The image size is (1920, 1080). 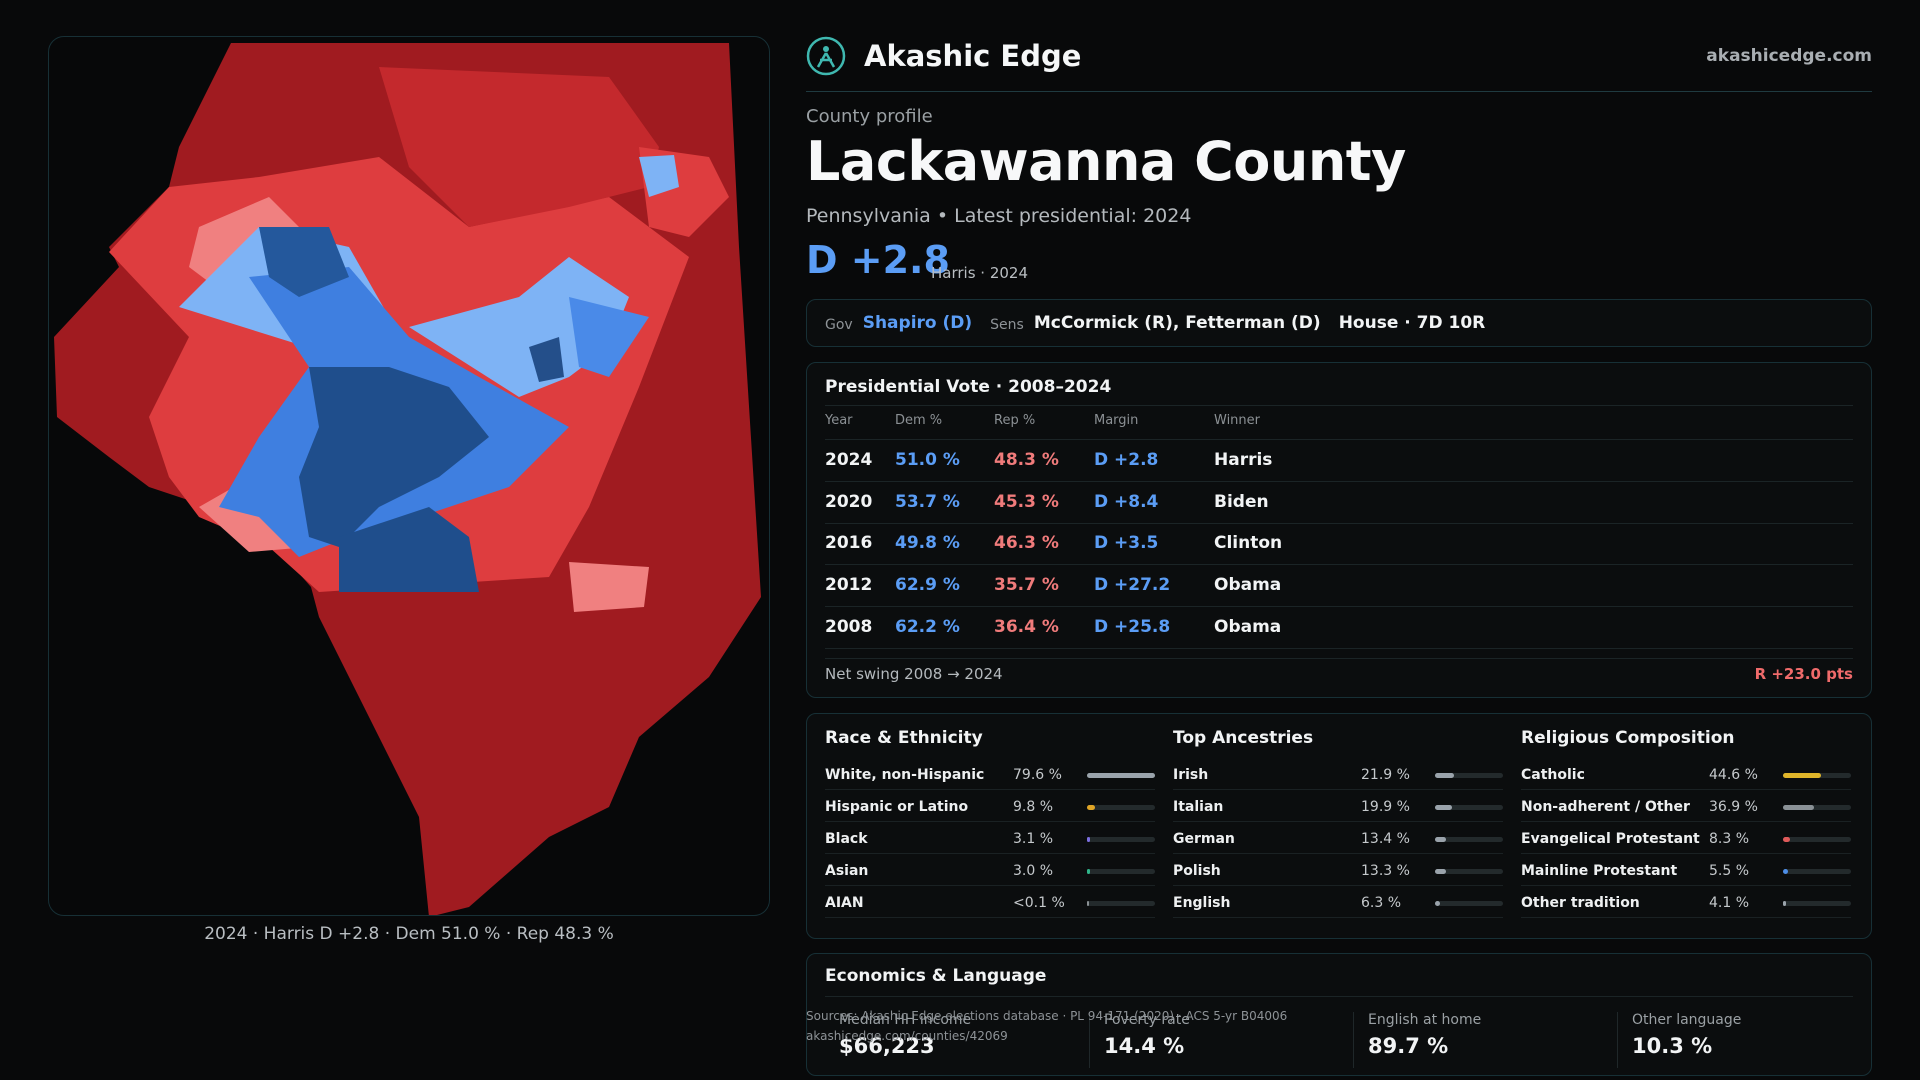 I want to click on brand-name: Akashic Edge, so click(x=973, y=56).